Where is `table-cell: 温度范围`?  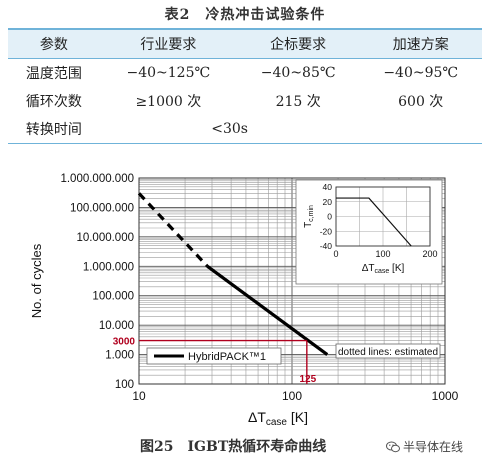 table-cell: 温度范围 is located at coordinates (53, 74).